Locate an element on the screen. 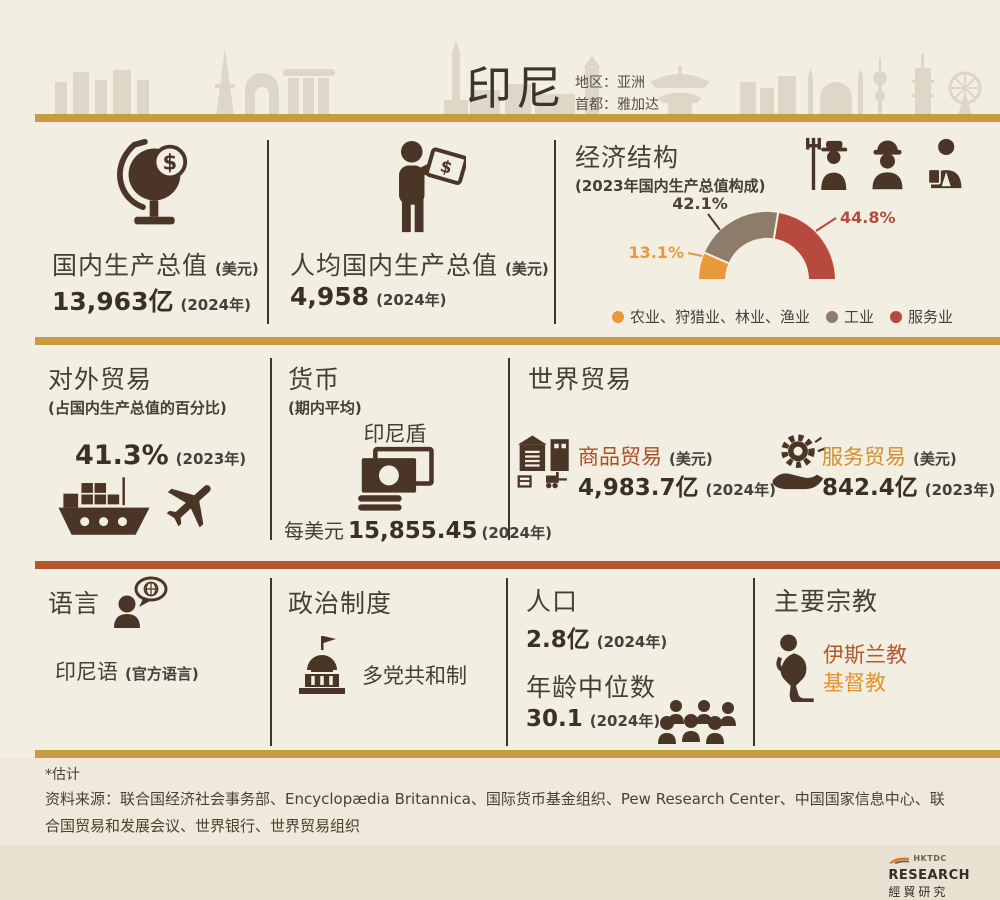 The width and height of the screenshot is (1000, 900). warehouse-forklift-icon is located at coordinates (546, 461).